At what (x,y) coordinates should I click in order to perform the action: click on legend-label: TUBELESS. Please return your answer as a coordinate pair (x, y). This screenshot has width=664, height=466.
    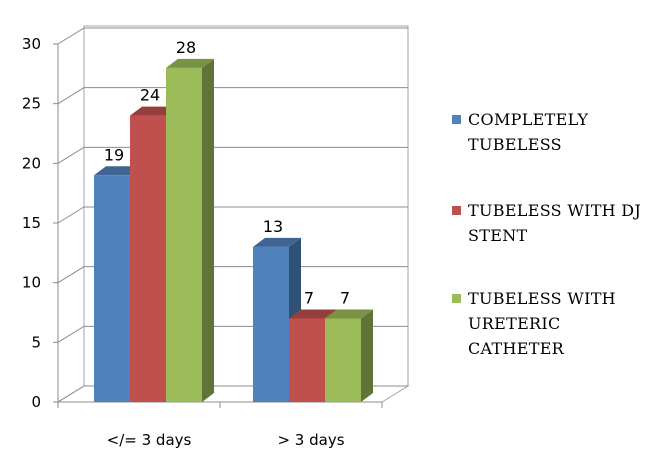
    Looking at the image, I should click on (515, 144).